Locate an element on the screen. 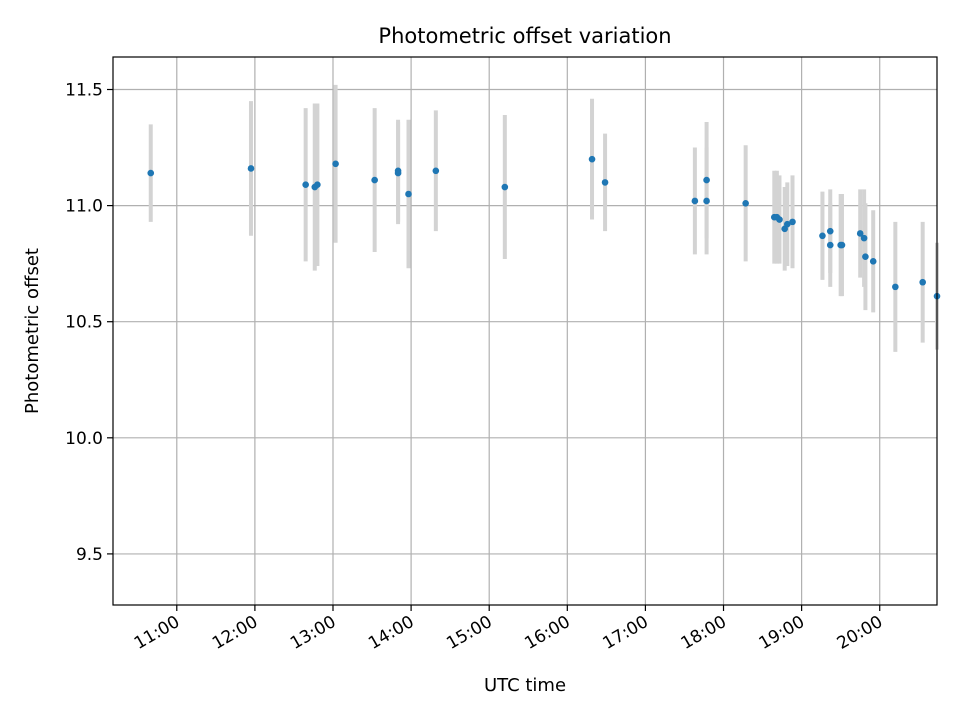 The image size is (960, 720). y-tick-label: 10.0 is located at coordinates (84, 439).